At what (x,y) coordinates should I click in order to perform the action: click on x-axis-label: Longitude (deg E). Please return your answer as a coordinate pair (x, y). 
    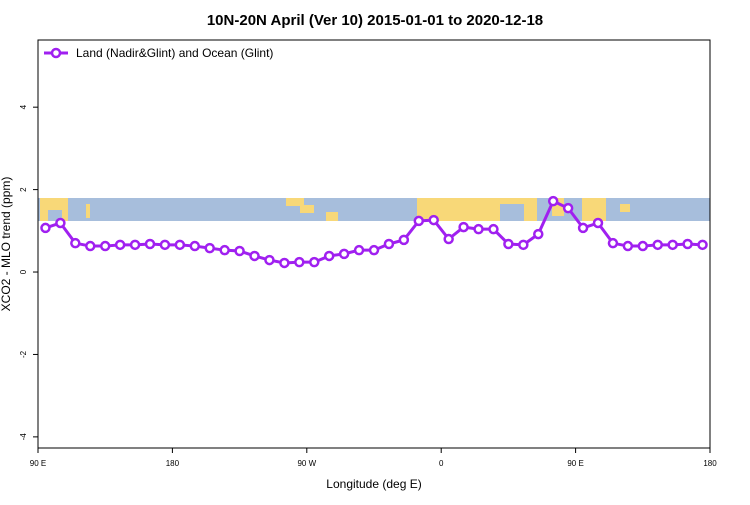
    Looking at the image, I should click on (373, 484).